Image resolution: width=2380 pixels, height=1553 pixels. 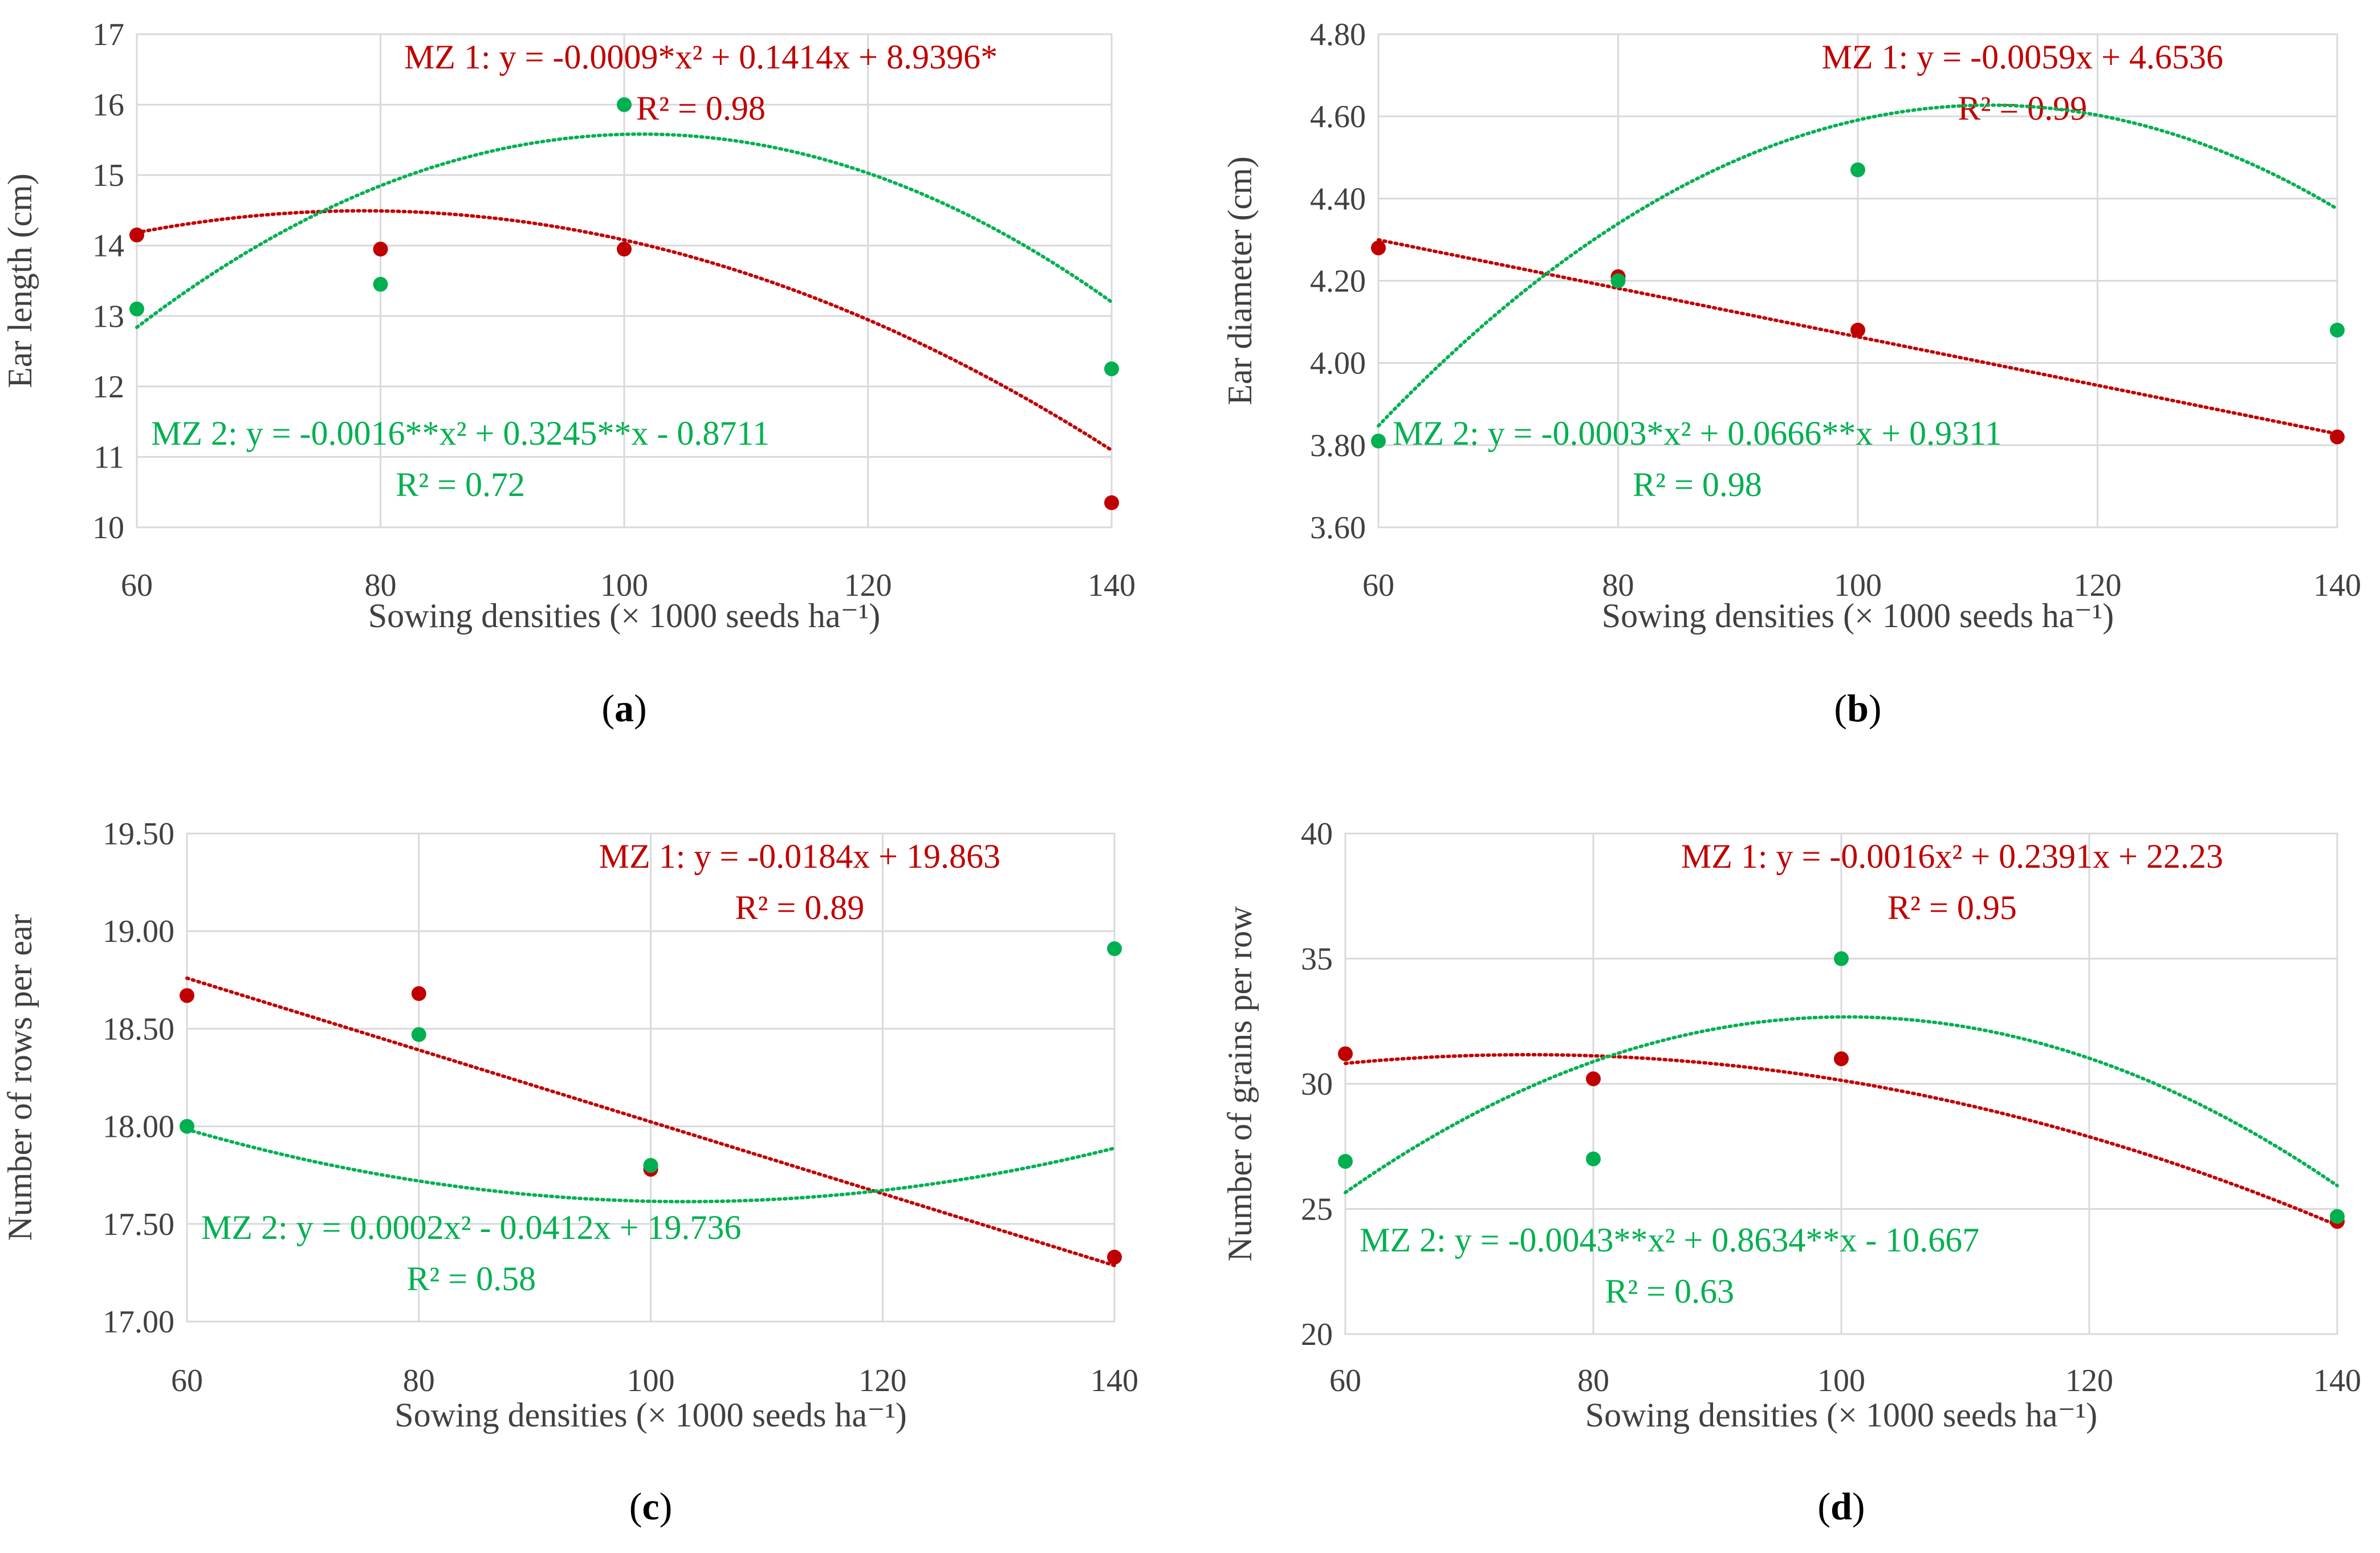 I want to click on y-tick-label: 4.60, so click(x=1338, y=117).